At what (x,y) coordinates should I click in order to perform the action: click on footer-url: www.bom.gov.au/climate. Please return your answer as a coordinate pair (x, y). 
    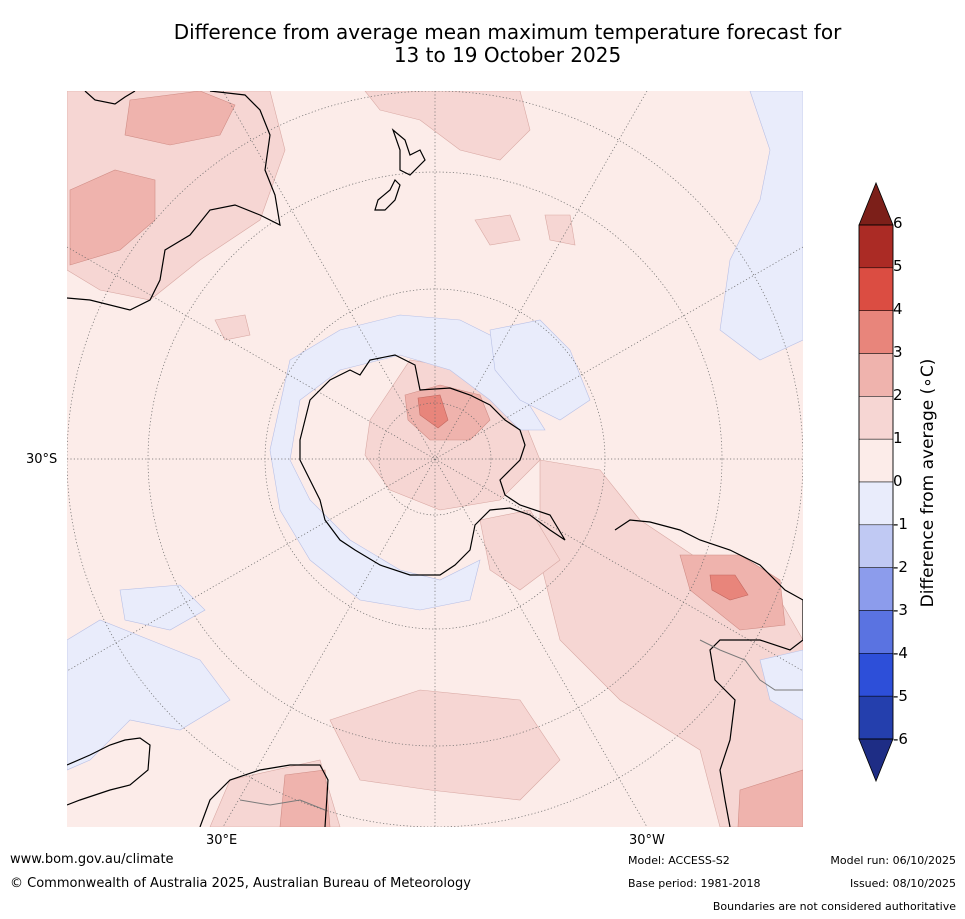
    Looking at the image, I should click on (92, 859).